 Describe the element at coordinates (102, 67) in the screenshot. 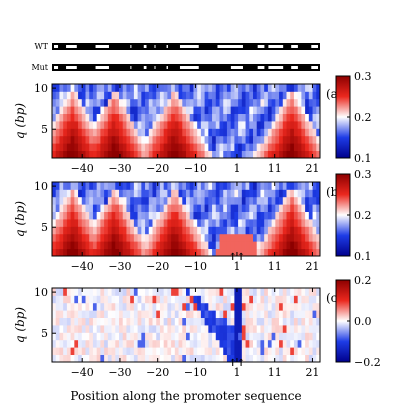

I see `track-segment` at that location.